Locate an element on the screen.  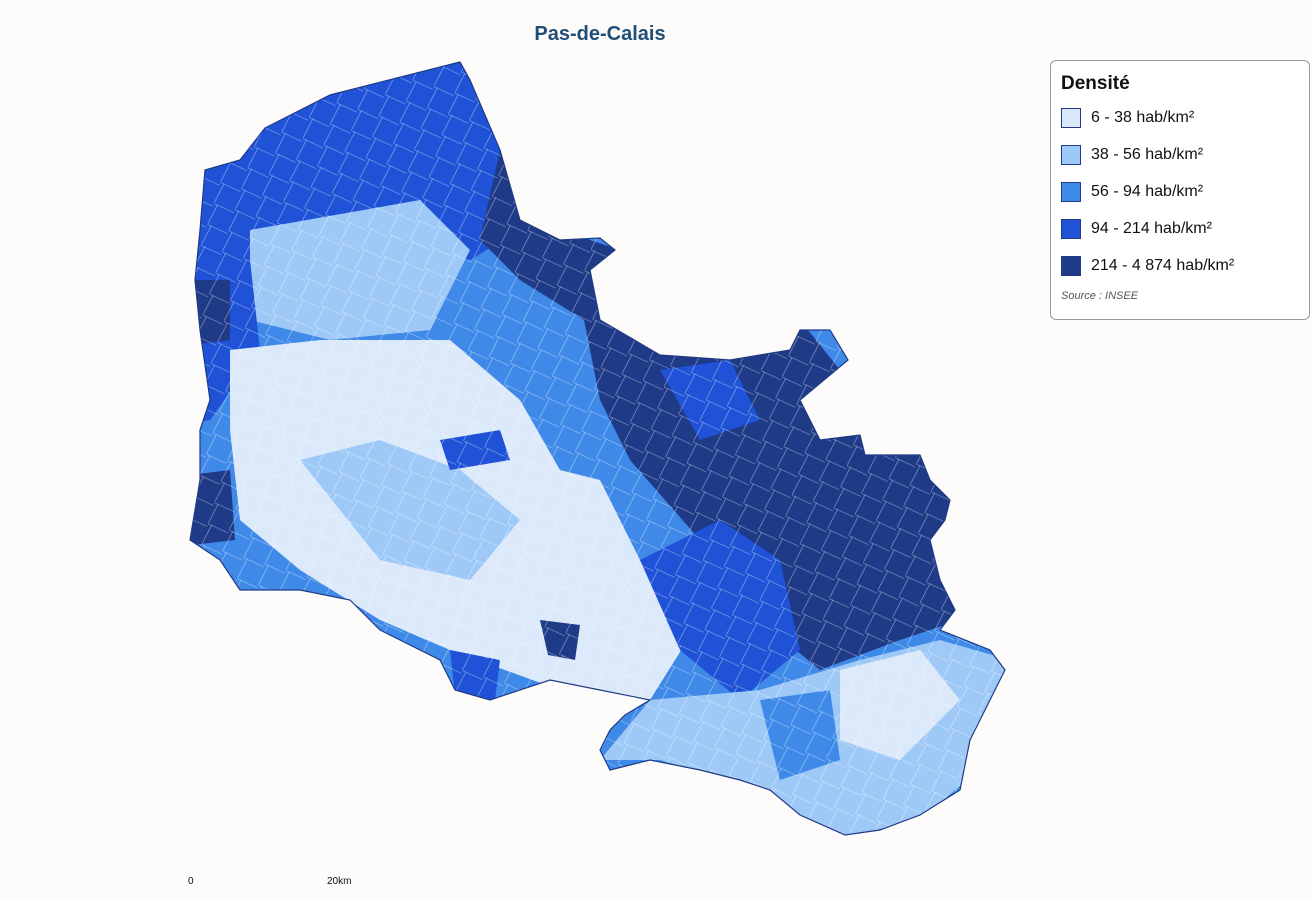
legend-title: Densité is located at coordinates (1095, 83).